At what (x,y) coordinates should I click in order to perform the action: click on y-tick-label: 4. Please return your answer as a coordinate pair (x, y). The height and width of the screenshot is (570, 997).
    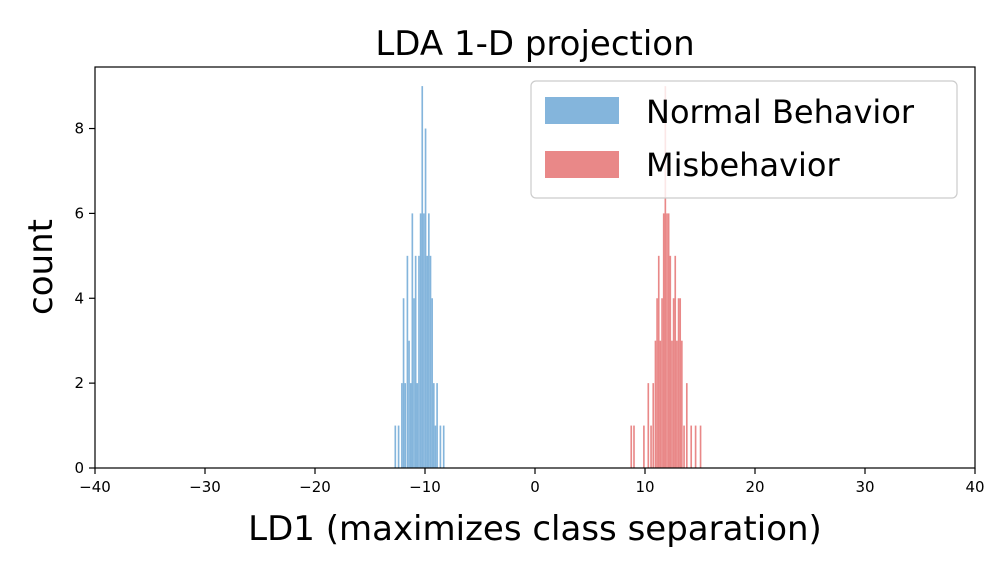
    Looking at the image, I should click on (79, 298).